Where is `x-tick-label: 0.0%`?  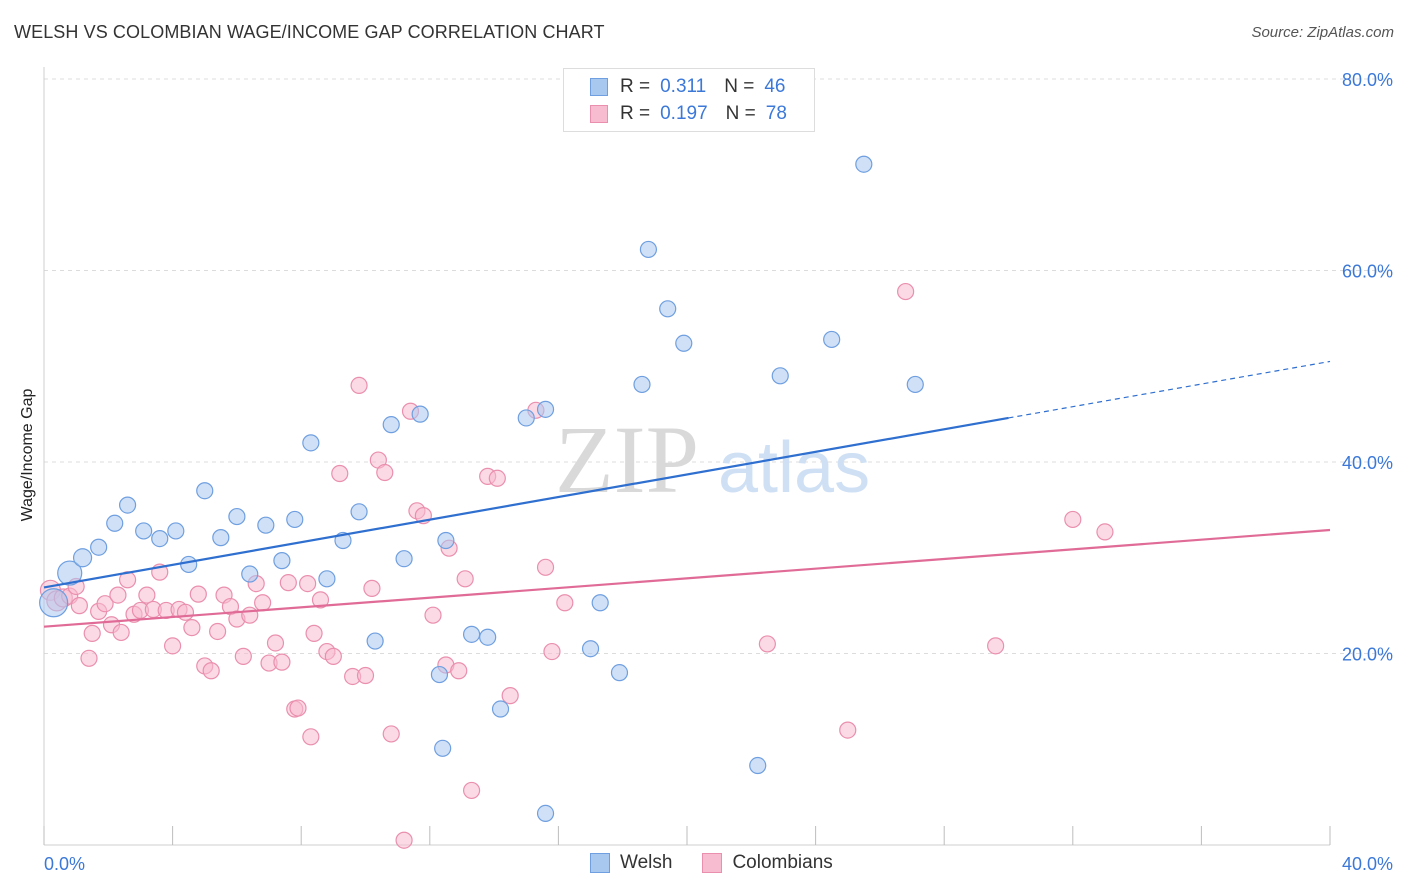
x-tick-label: 0.0% is located at coordinates (64, 864).